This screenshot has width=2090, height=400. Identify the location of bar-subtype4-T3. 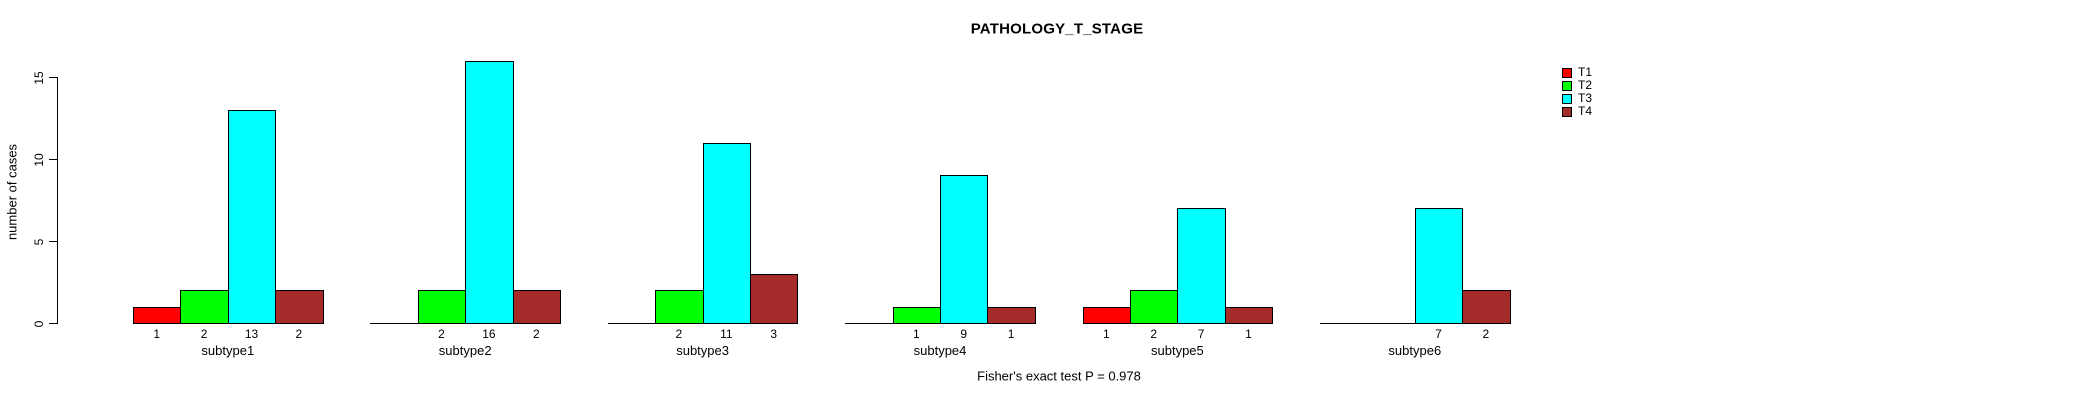
(964, 249).